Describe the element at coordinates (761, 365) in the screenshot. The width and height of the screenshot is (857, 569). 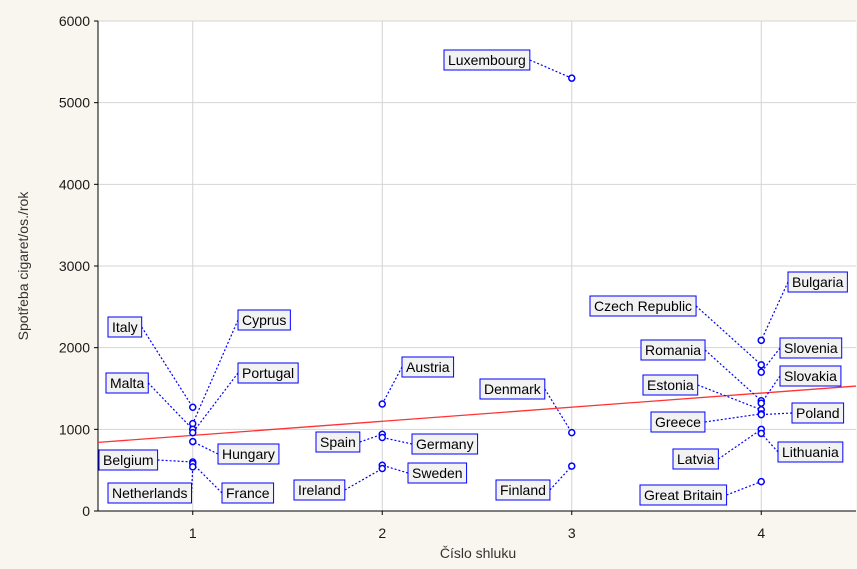
I see `point-czech-republic` at that location.